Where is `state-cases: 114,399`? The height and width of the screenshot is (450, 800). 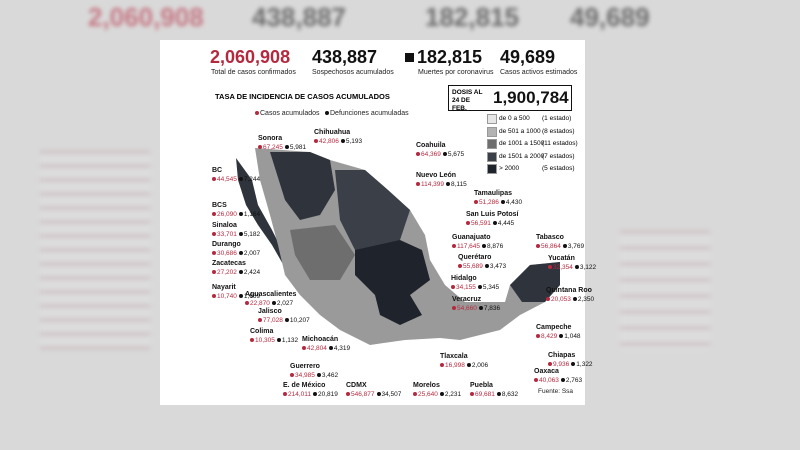 state-cases: 114,399 is located at coordinates (433, 184).